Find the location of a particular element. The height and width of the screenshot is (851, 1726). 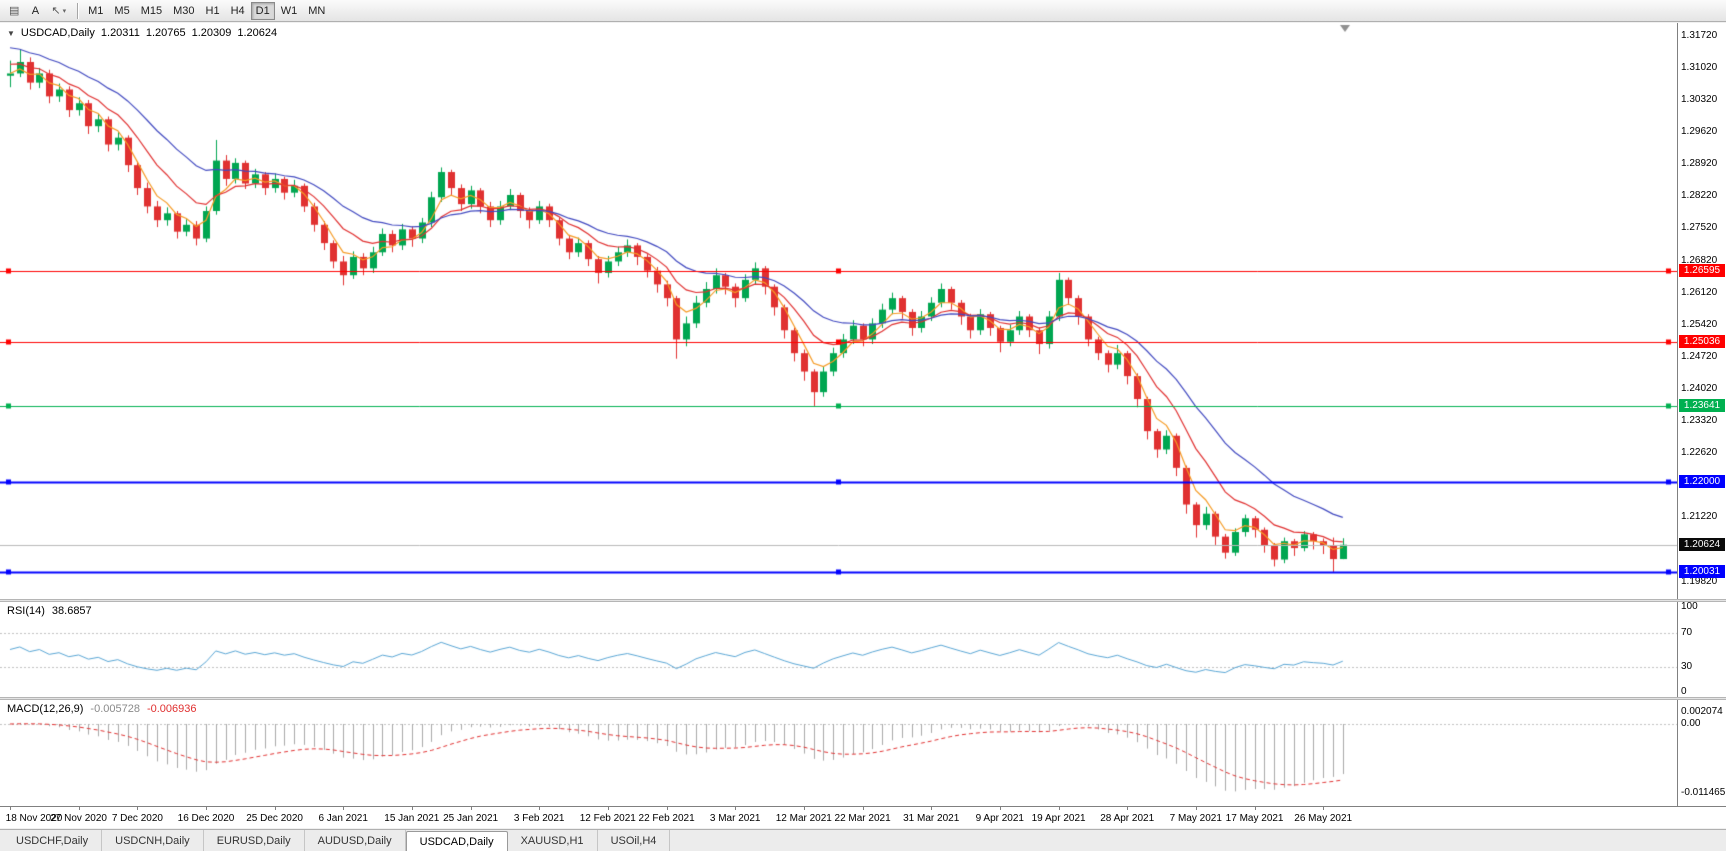

rsi-level-label: 0 is located at coordinates (1684, 691).